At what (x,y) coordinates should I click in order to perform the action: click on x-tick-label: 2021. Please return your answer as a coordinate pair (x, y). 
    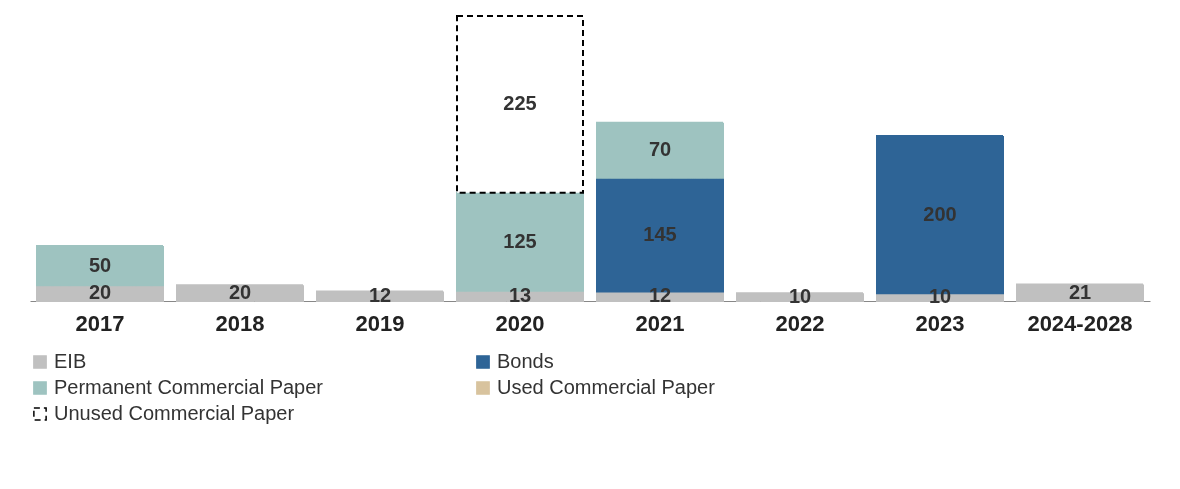
    Looking at the image, I should click on (660, 323).